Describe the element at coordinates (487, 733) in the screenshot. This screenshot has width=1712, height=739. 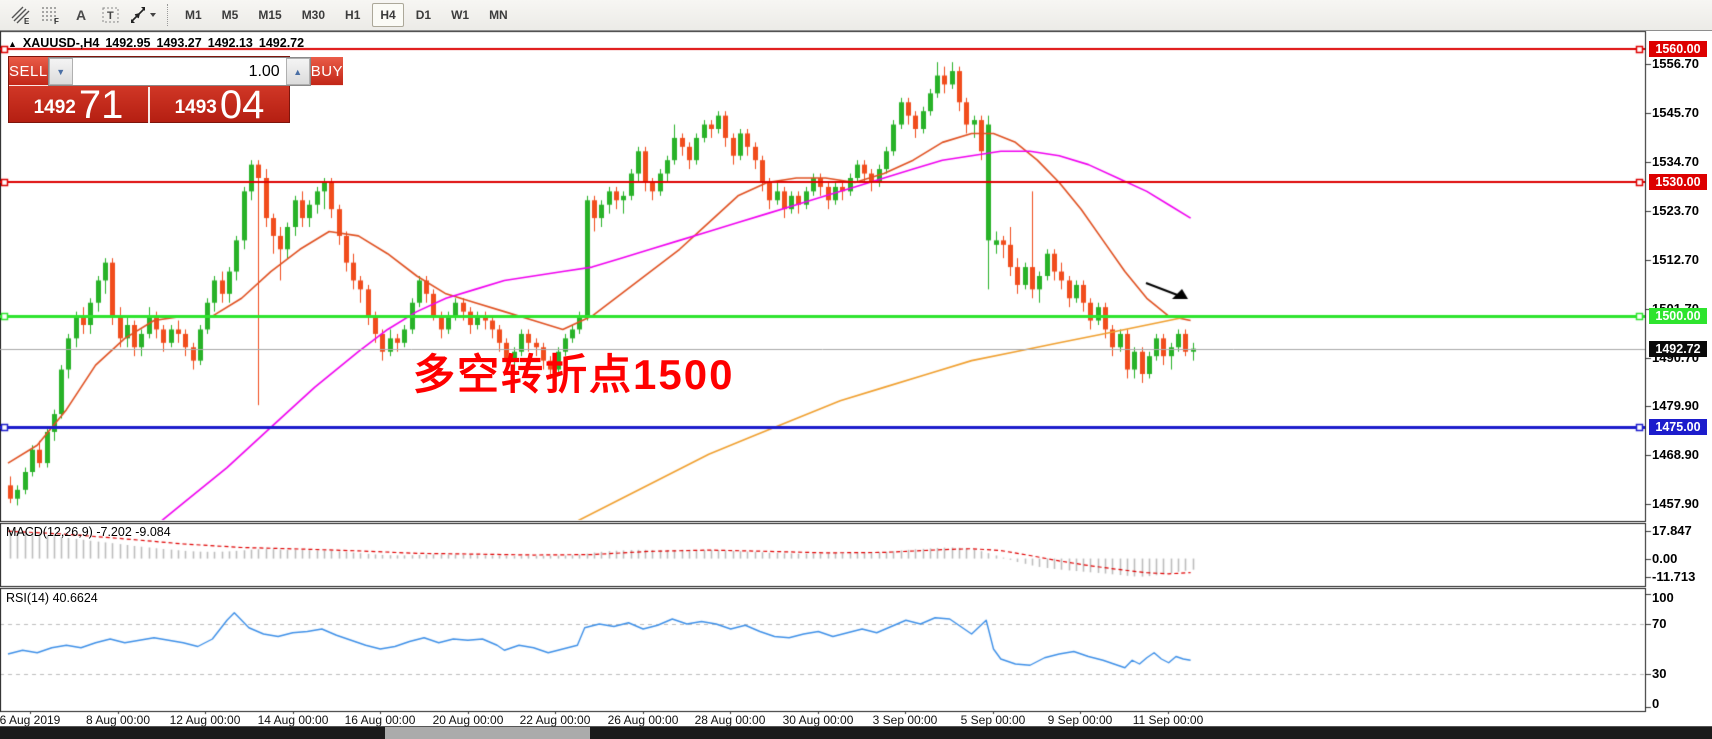
I see `bottom-strip-segment` at that location.